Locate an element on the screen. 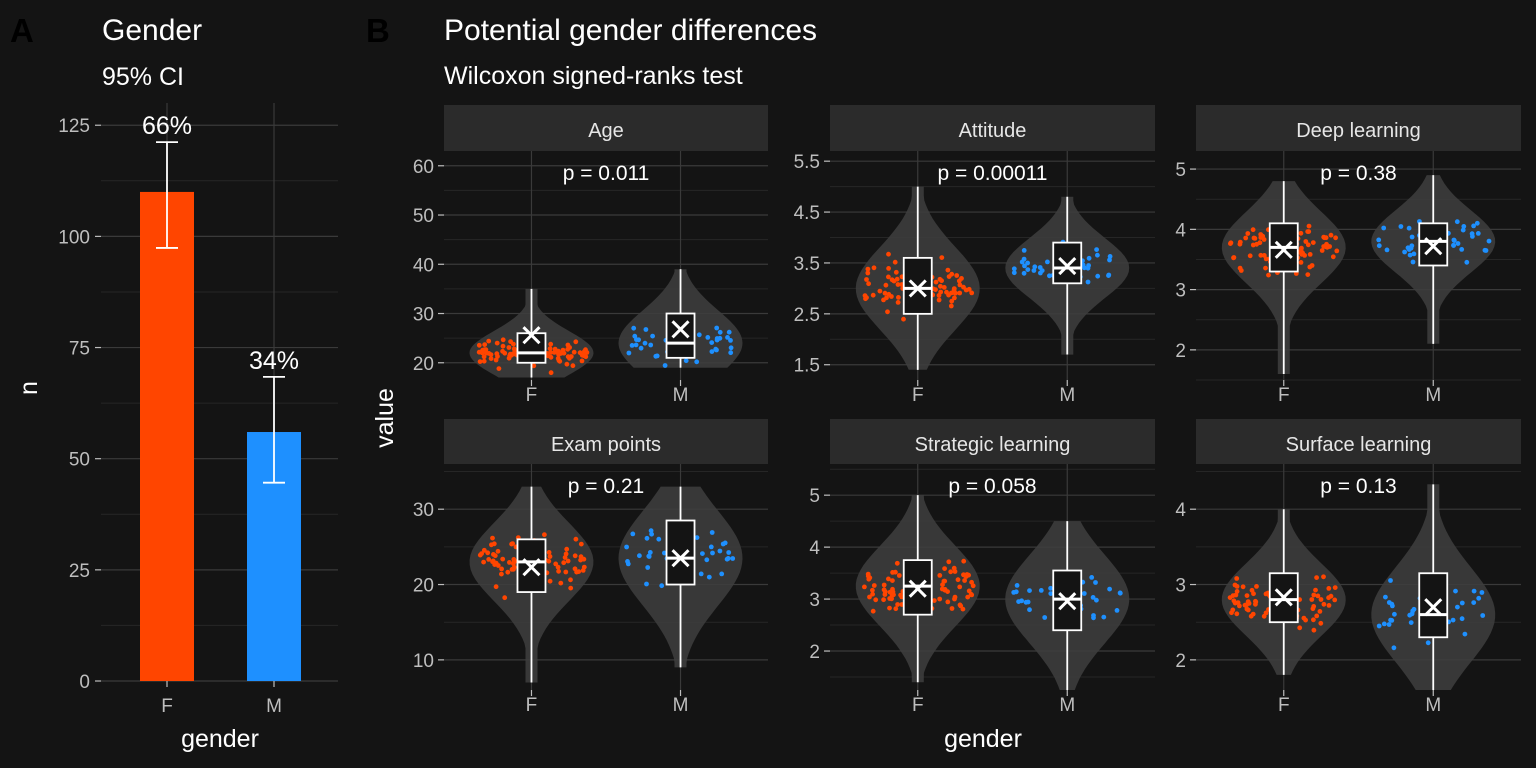  facet-y-tick-label: 3.5 is located at coordinates (807, 264).